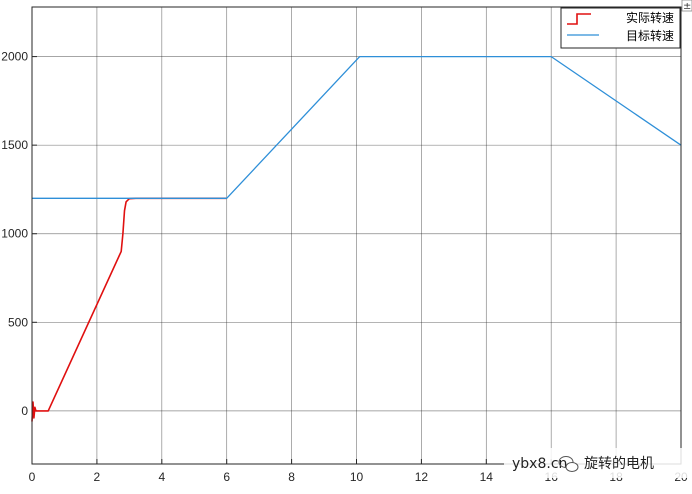  I want to click on x-tick-label: 0, so click(32, 477).